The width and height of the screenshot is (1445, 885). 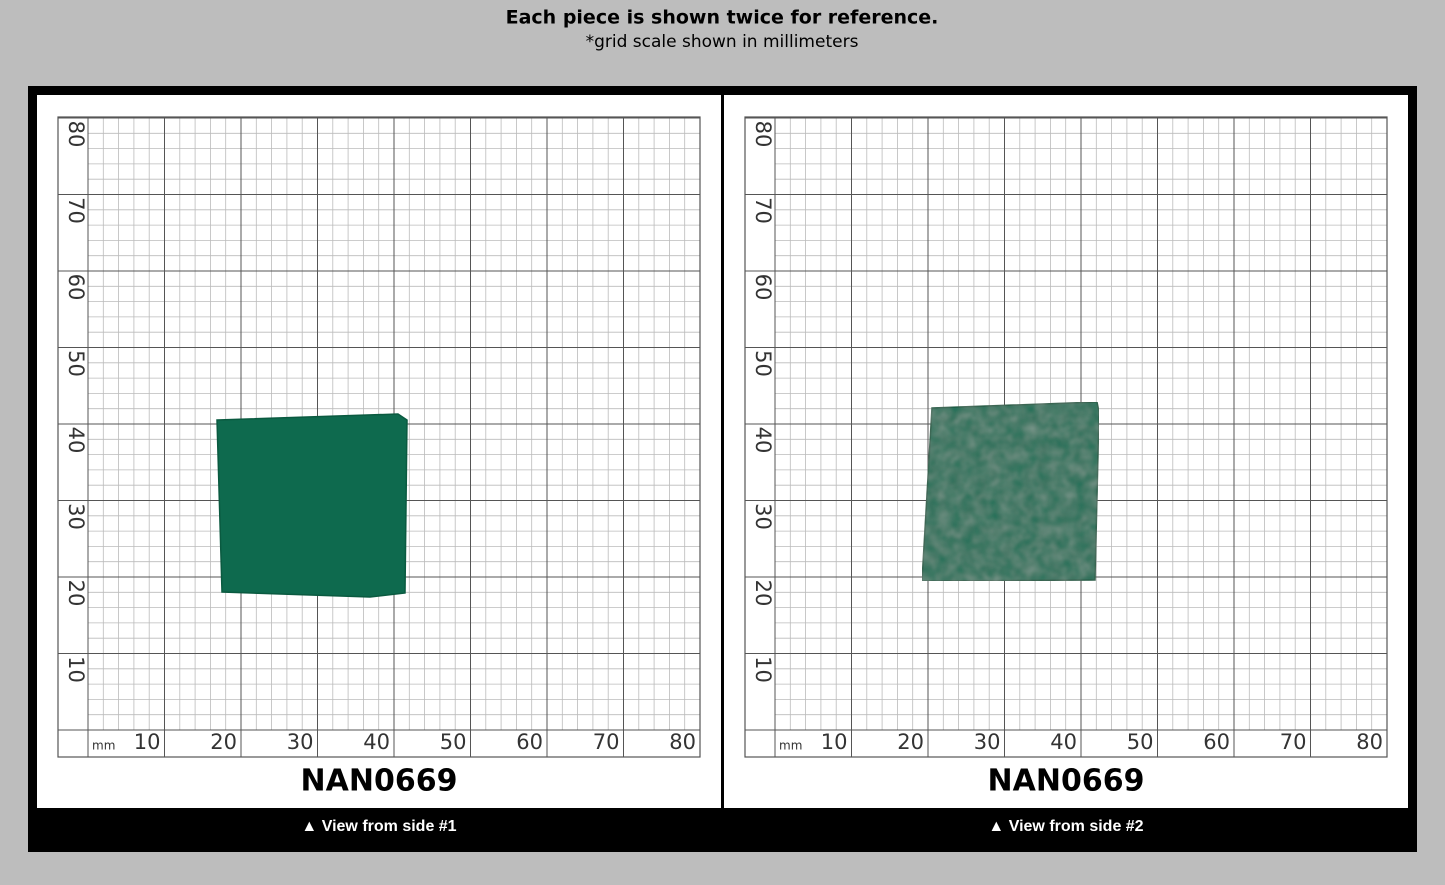 I want to click on caption: ▲ View from side #2, so click(x=1065, y=826).